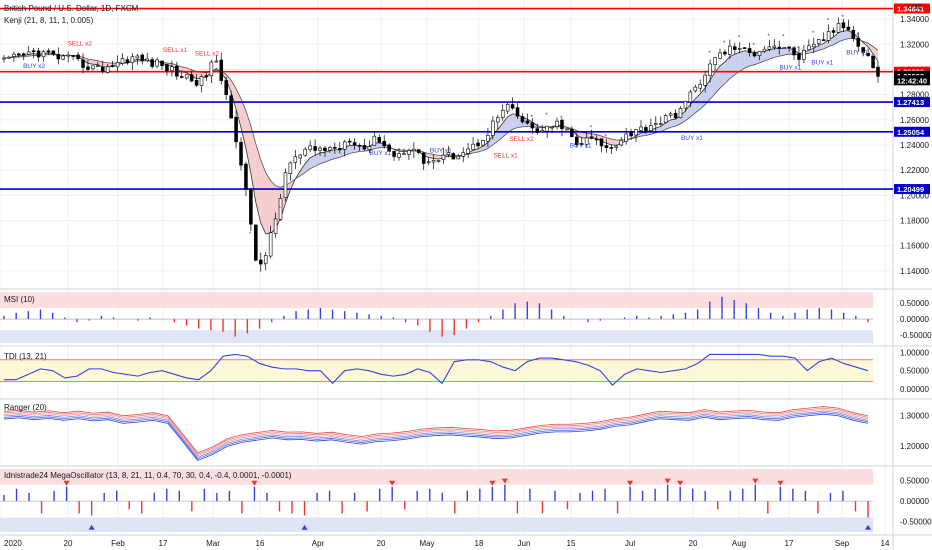 The height and width of the screenshot is (550, 932). Describe the element at coordinates (466, 500) in the screenshot. I see `megaoscillator-pane: 0.50000 0.00000 -0.50000` at that location.